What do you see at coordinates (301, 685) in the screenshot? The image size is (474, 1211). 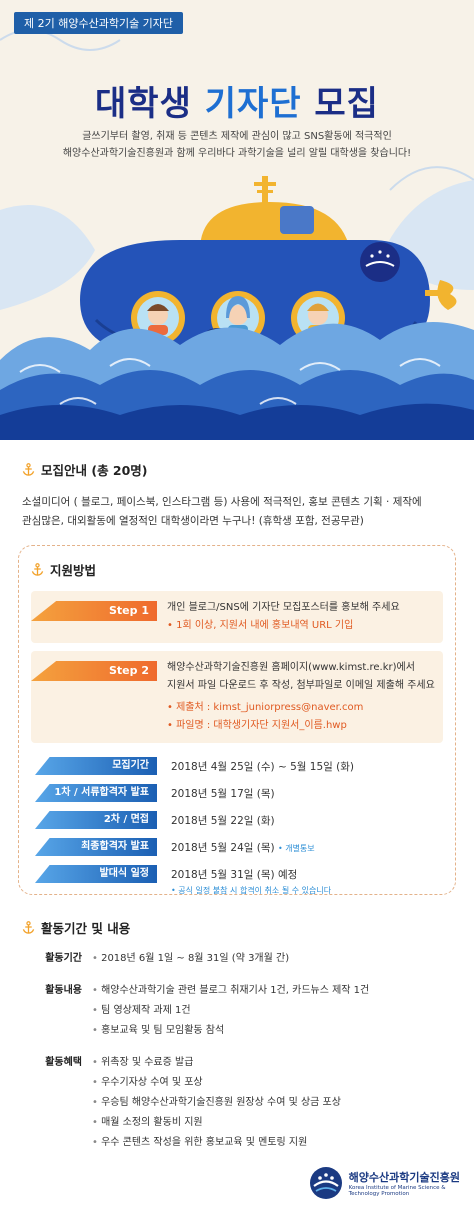 I see `step-2-text-2: 지원서 파일 다운로드 후 작성, 첨부파일로 이메일 제출해 주세요` at bounding box center [301, 685].